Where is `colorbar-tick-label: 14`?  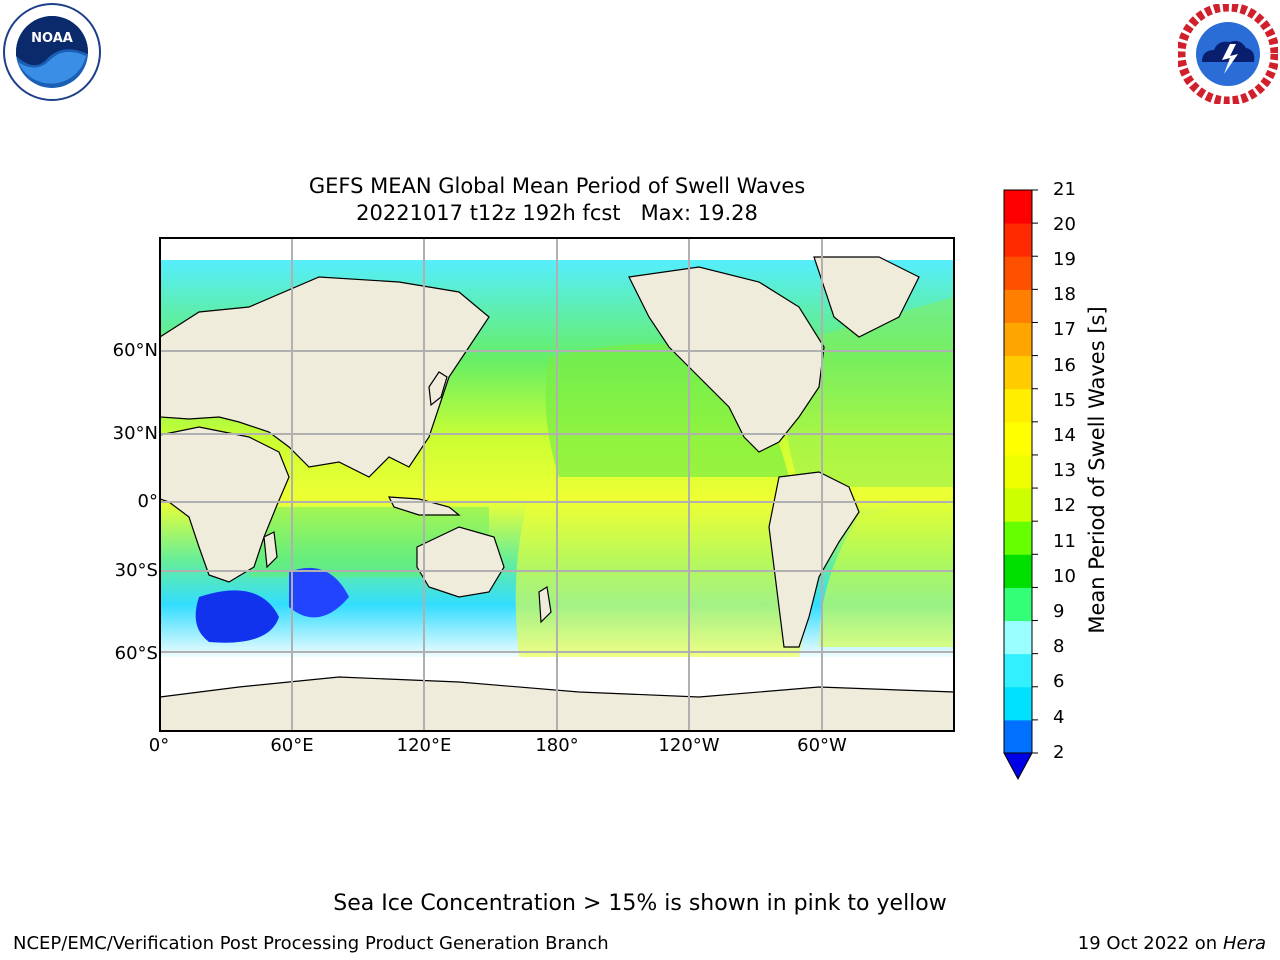 colorbar-tick-label: 14 is located at coordinates (1064, 435).